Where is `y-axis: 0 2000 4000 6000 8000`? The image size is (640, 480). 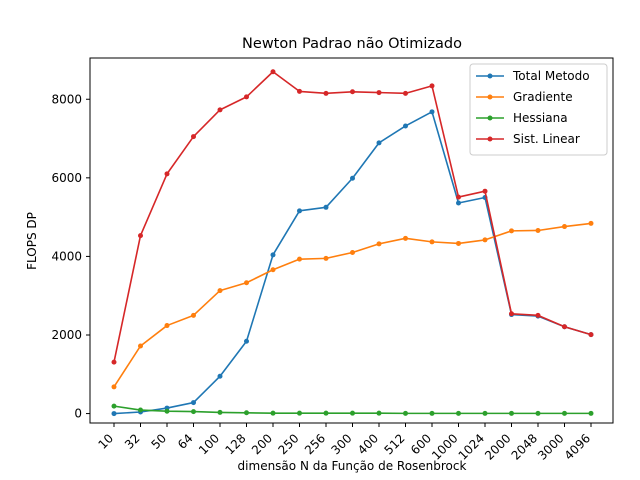 y-axis: 0 2000 4000 6000 8000 is located at coordinates (70, 256).